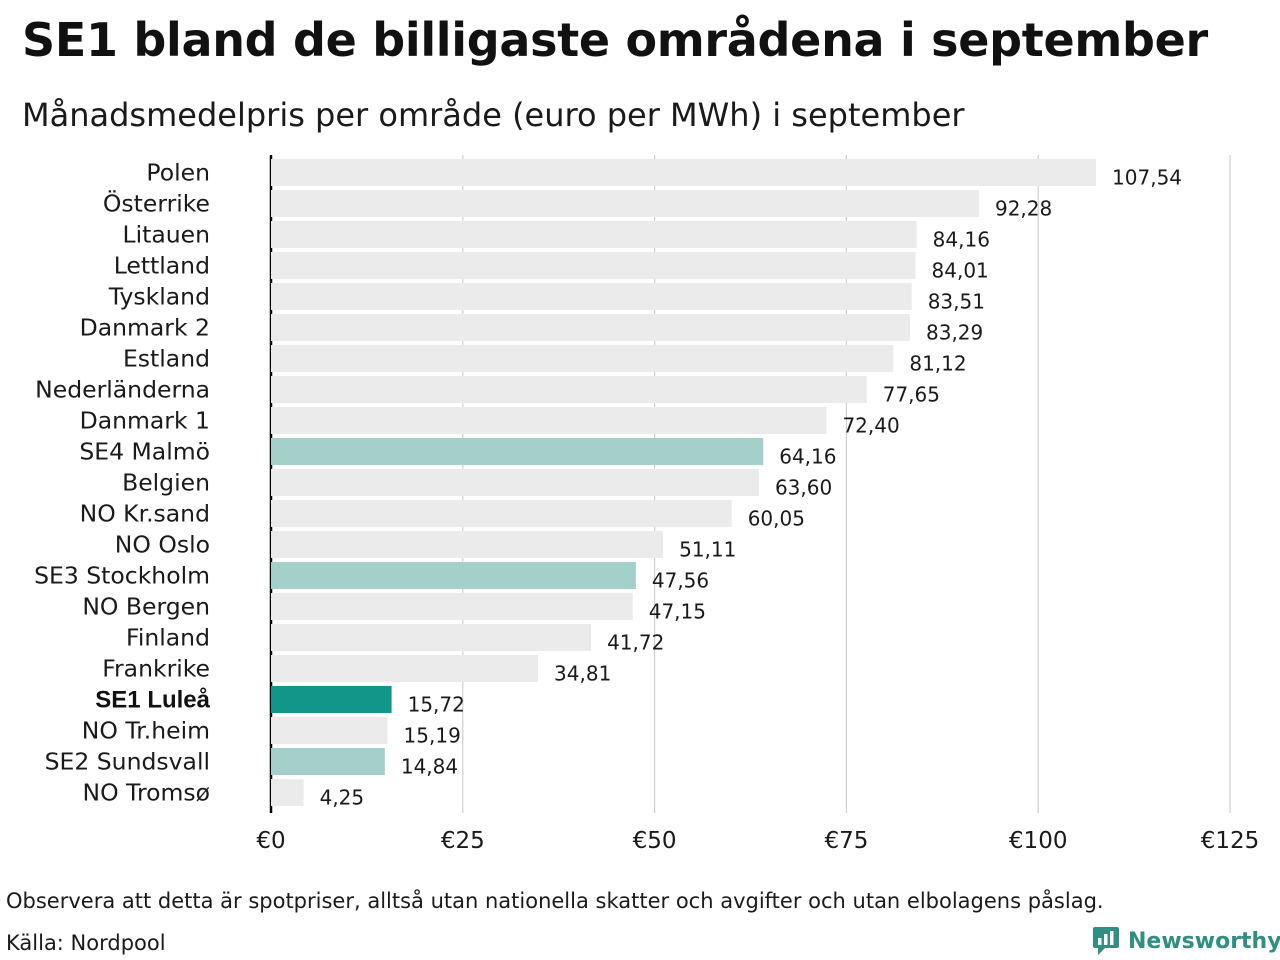 This screenshot has width=1280, height=960. I want to click on value-label: 107,54, so click(1147, 178).